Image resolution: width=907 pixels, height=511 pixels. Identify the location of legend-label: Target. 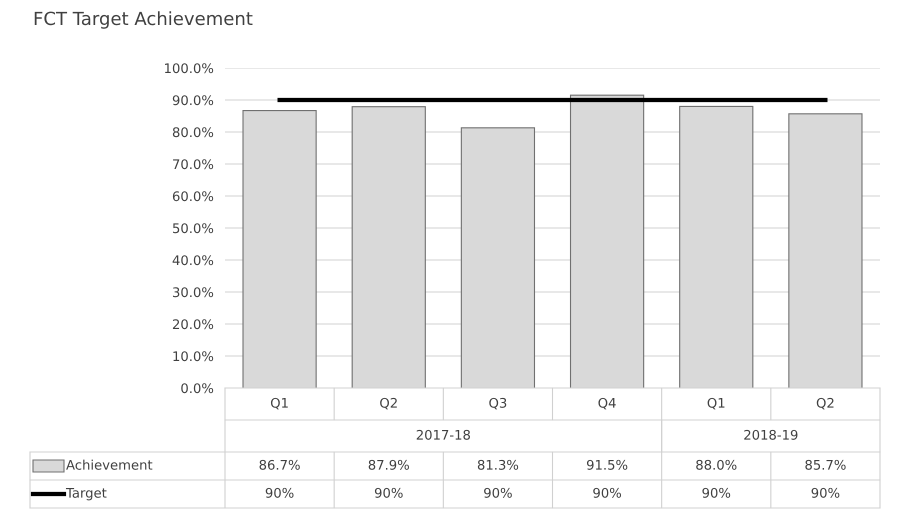
(86, 494).